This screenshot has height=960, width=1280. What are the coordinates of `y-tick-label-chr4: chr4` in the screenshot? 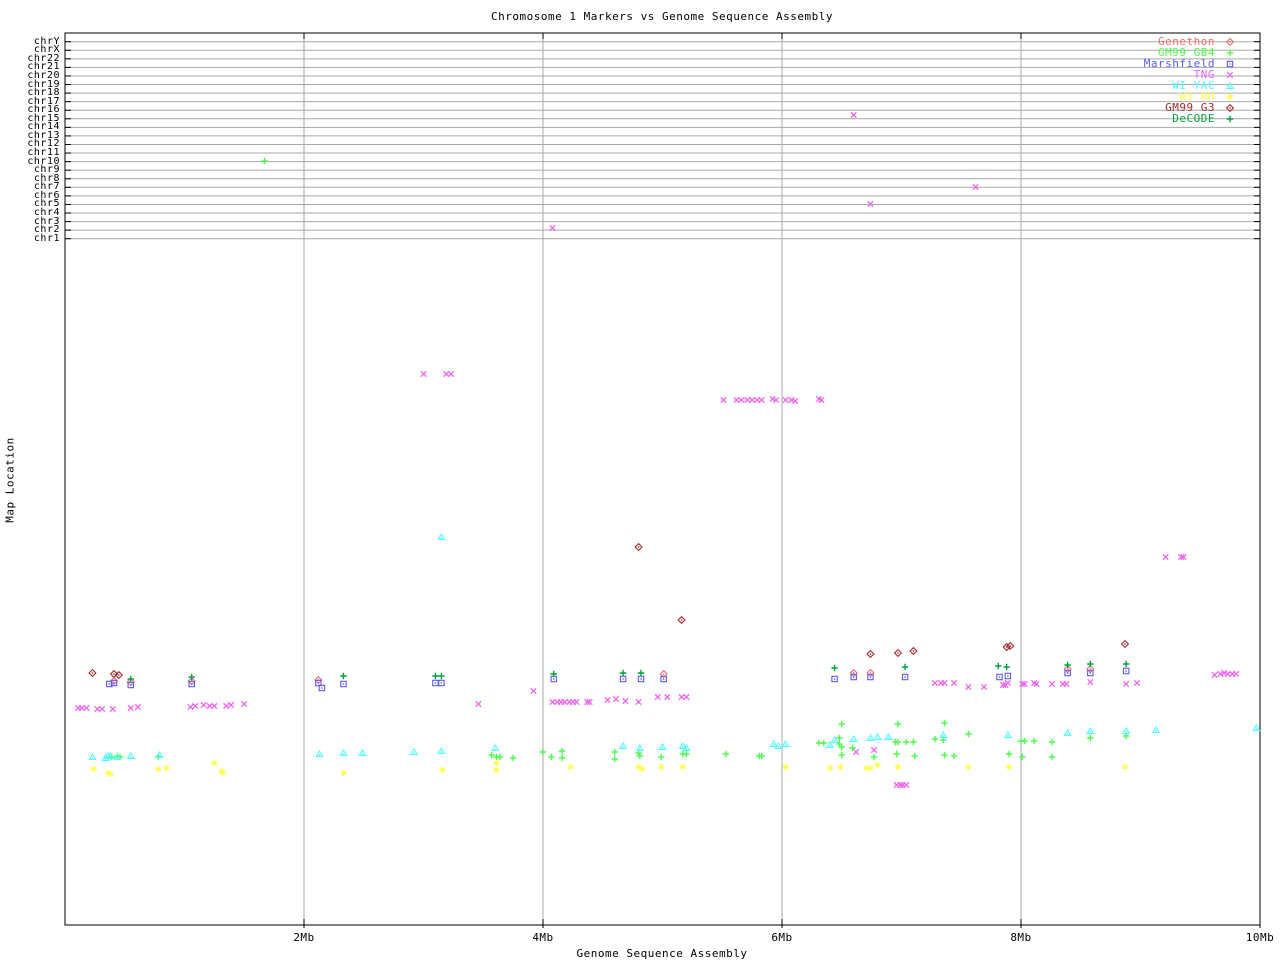 It's located at (46, 212).